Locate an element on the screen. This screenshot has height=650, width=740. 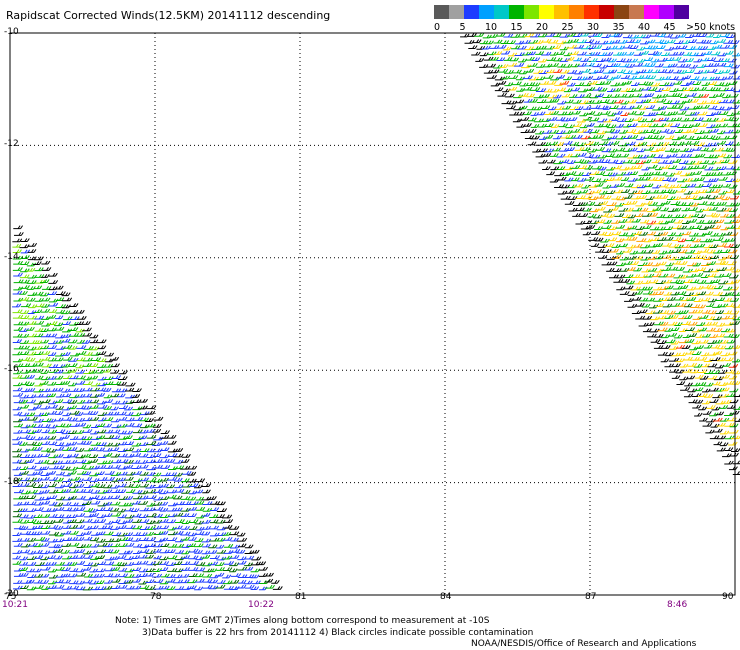
colorbar-label: 15 is located at coordinates (516, 27).